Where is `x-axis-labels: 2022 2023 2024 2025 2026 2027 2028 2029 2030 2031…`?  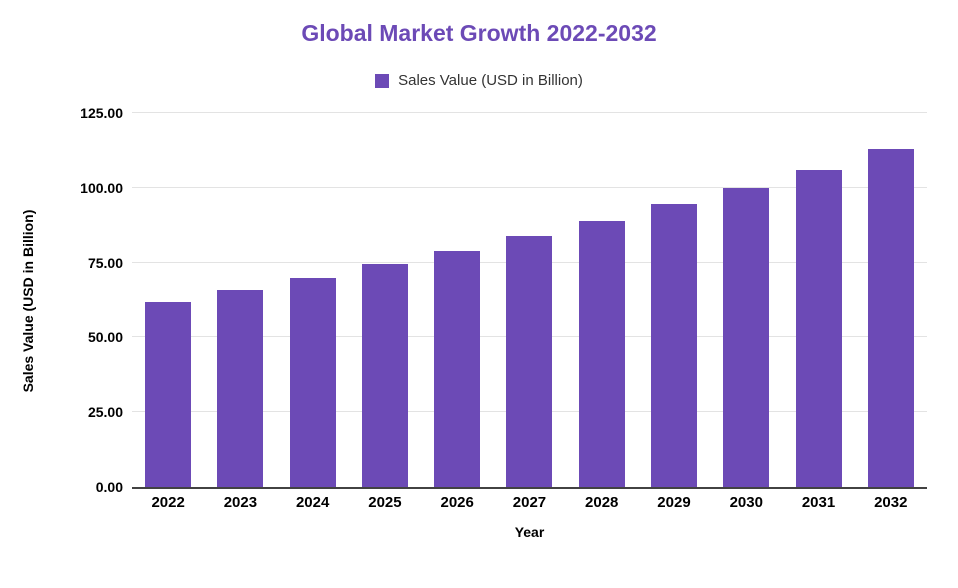
x-axis-labels: 2022 2023 2024 2025 2026 2027 2028 2029 2030 2031… is located at coordinates (529, 502).